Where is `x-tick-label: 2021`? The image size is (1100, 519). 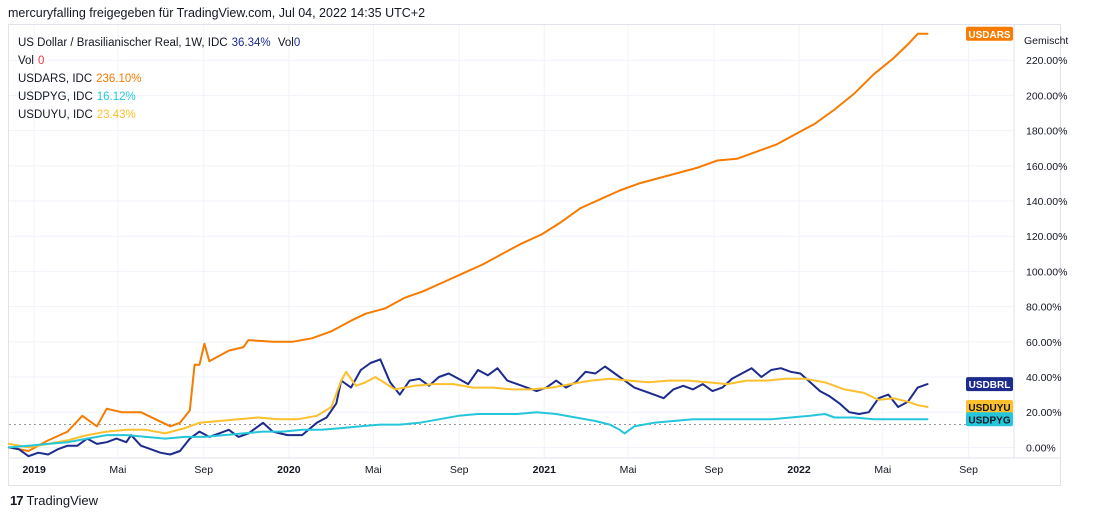
x-tick-label: 2021 is located at coordinates (545, 470).